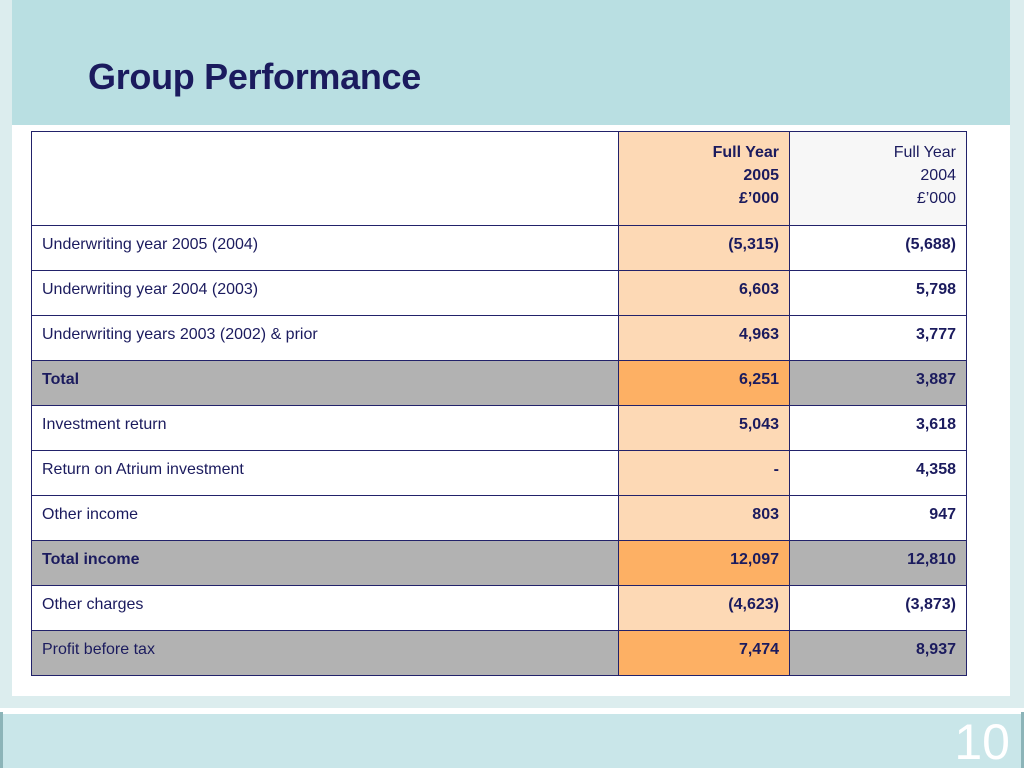 Image resolution: width=1024 pixels, height=768 pixels. What do you see at coordinates (924, 152) in the screenshot?
I see `header-2004-line-1: Full Year` at bounding box center [924, 152].